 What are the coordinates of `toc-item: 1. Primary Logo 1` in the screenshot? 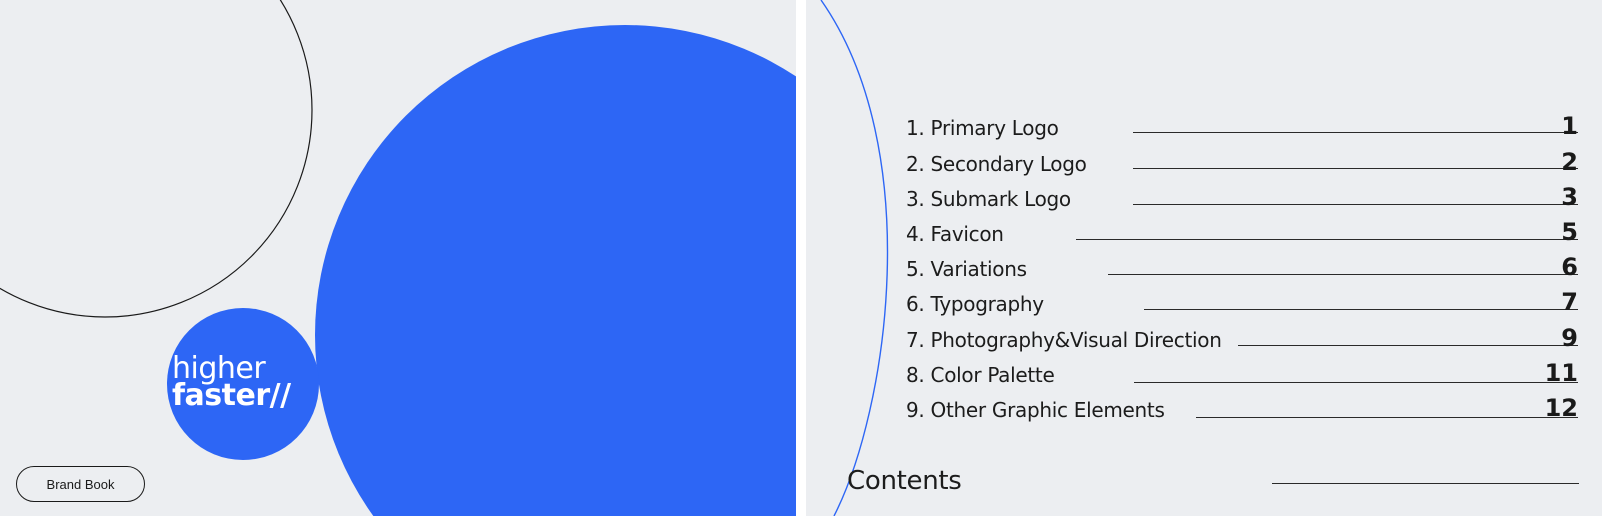 It's located at (1204, 127).